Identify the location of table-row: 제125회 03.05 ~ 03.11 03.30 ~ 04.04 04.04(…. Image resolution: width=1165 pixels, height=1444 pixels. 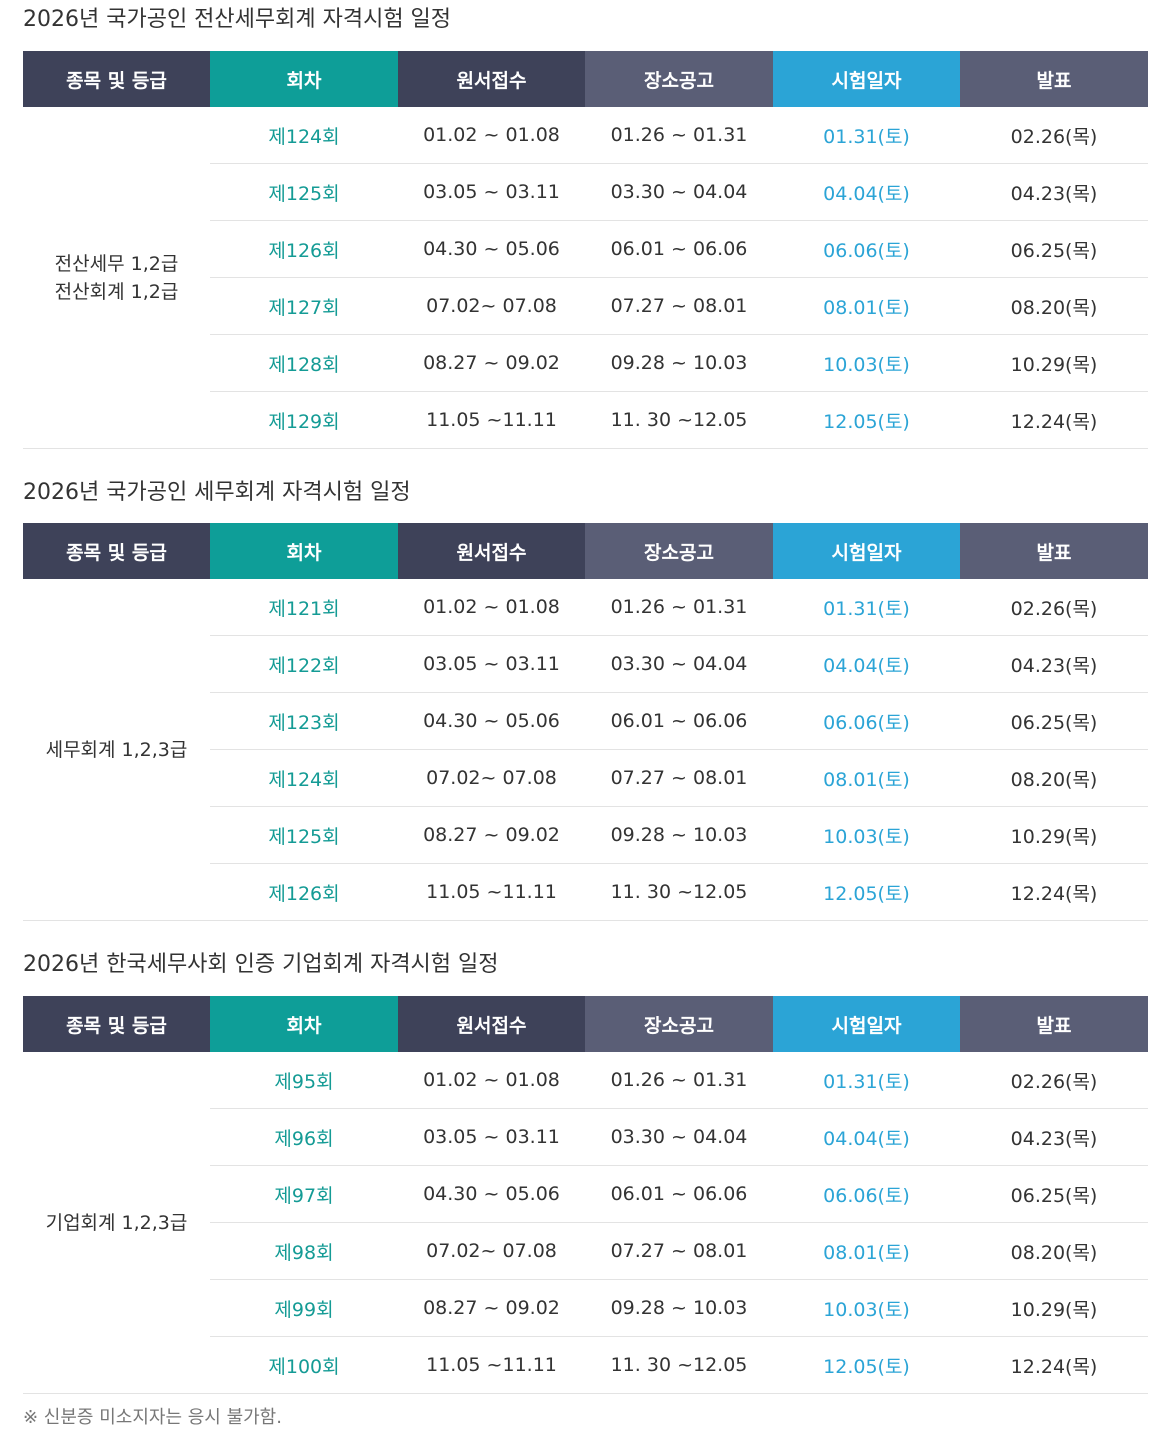
(585, 192).